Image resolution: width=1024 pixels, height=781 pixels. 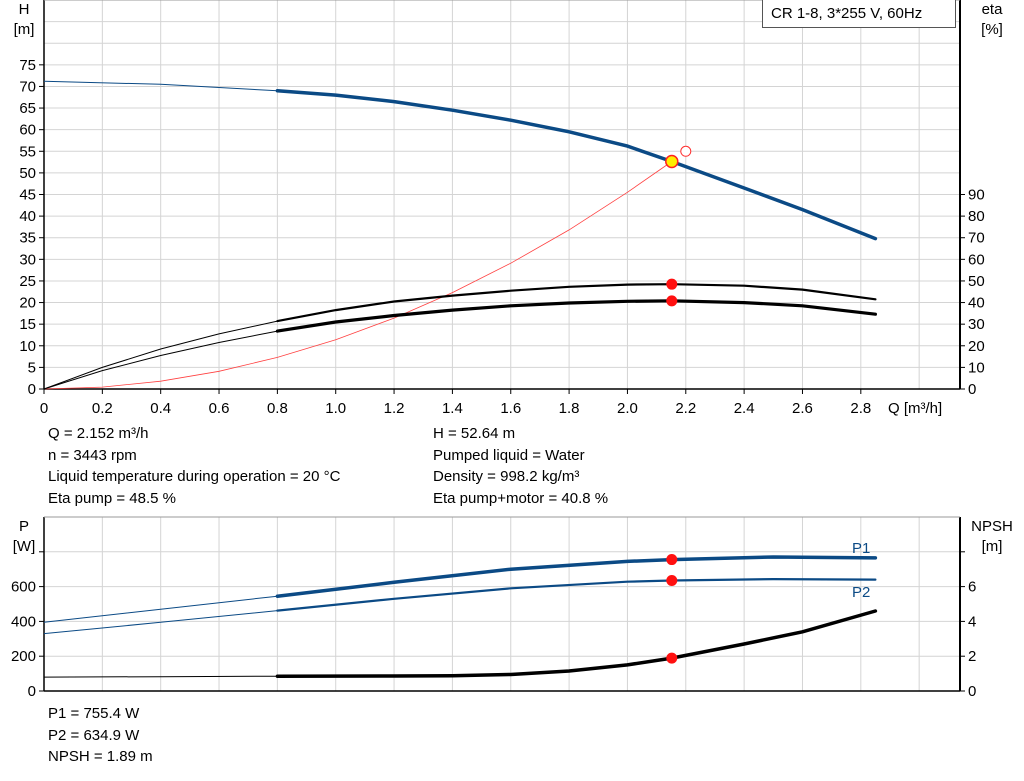 I want to click on npsh-curve, so click(x=576, y=643).